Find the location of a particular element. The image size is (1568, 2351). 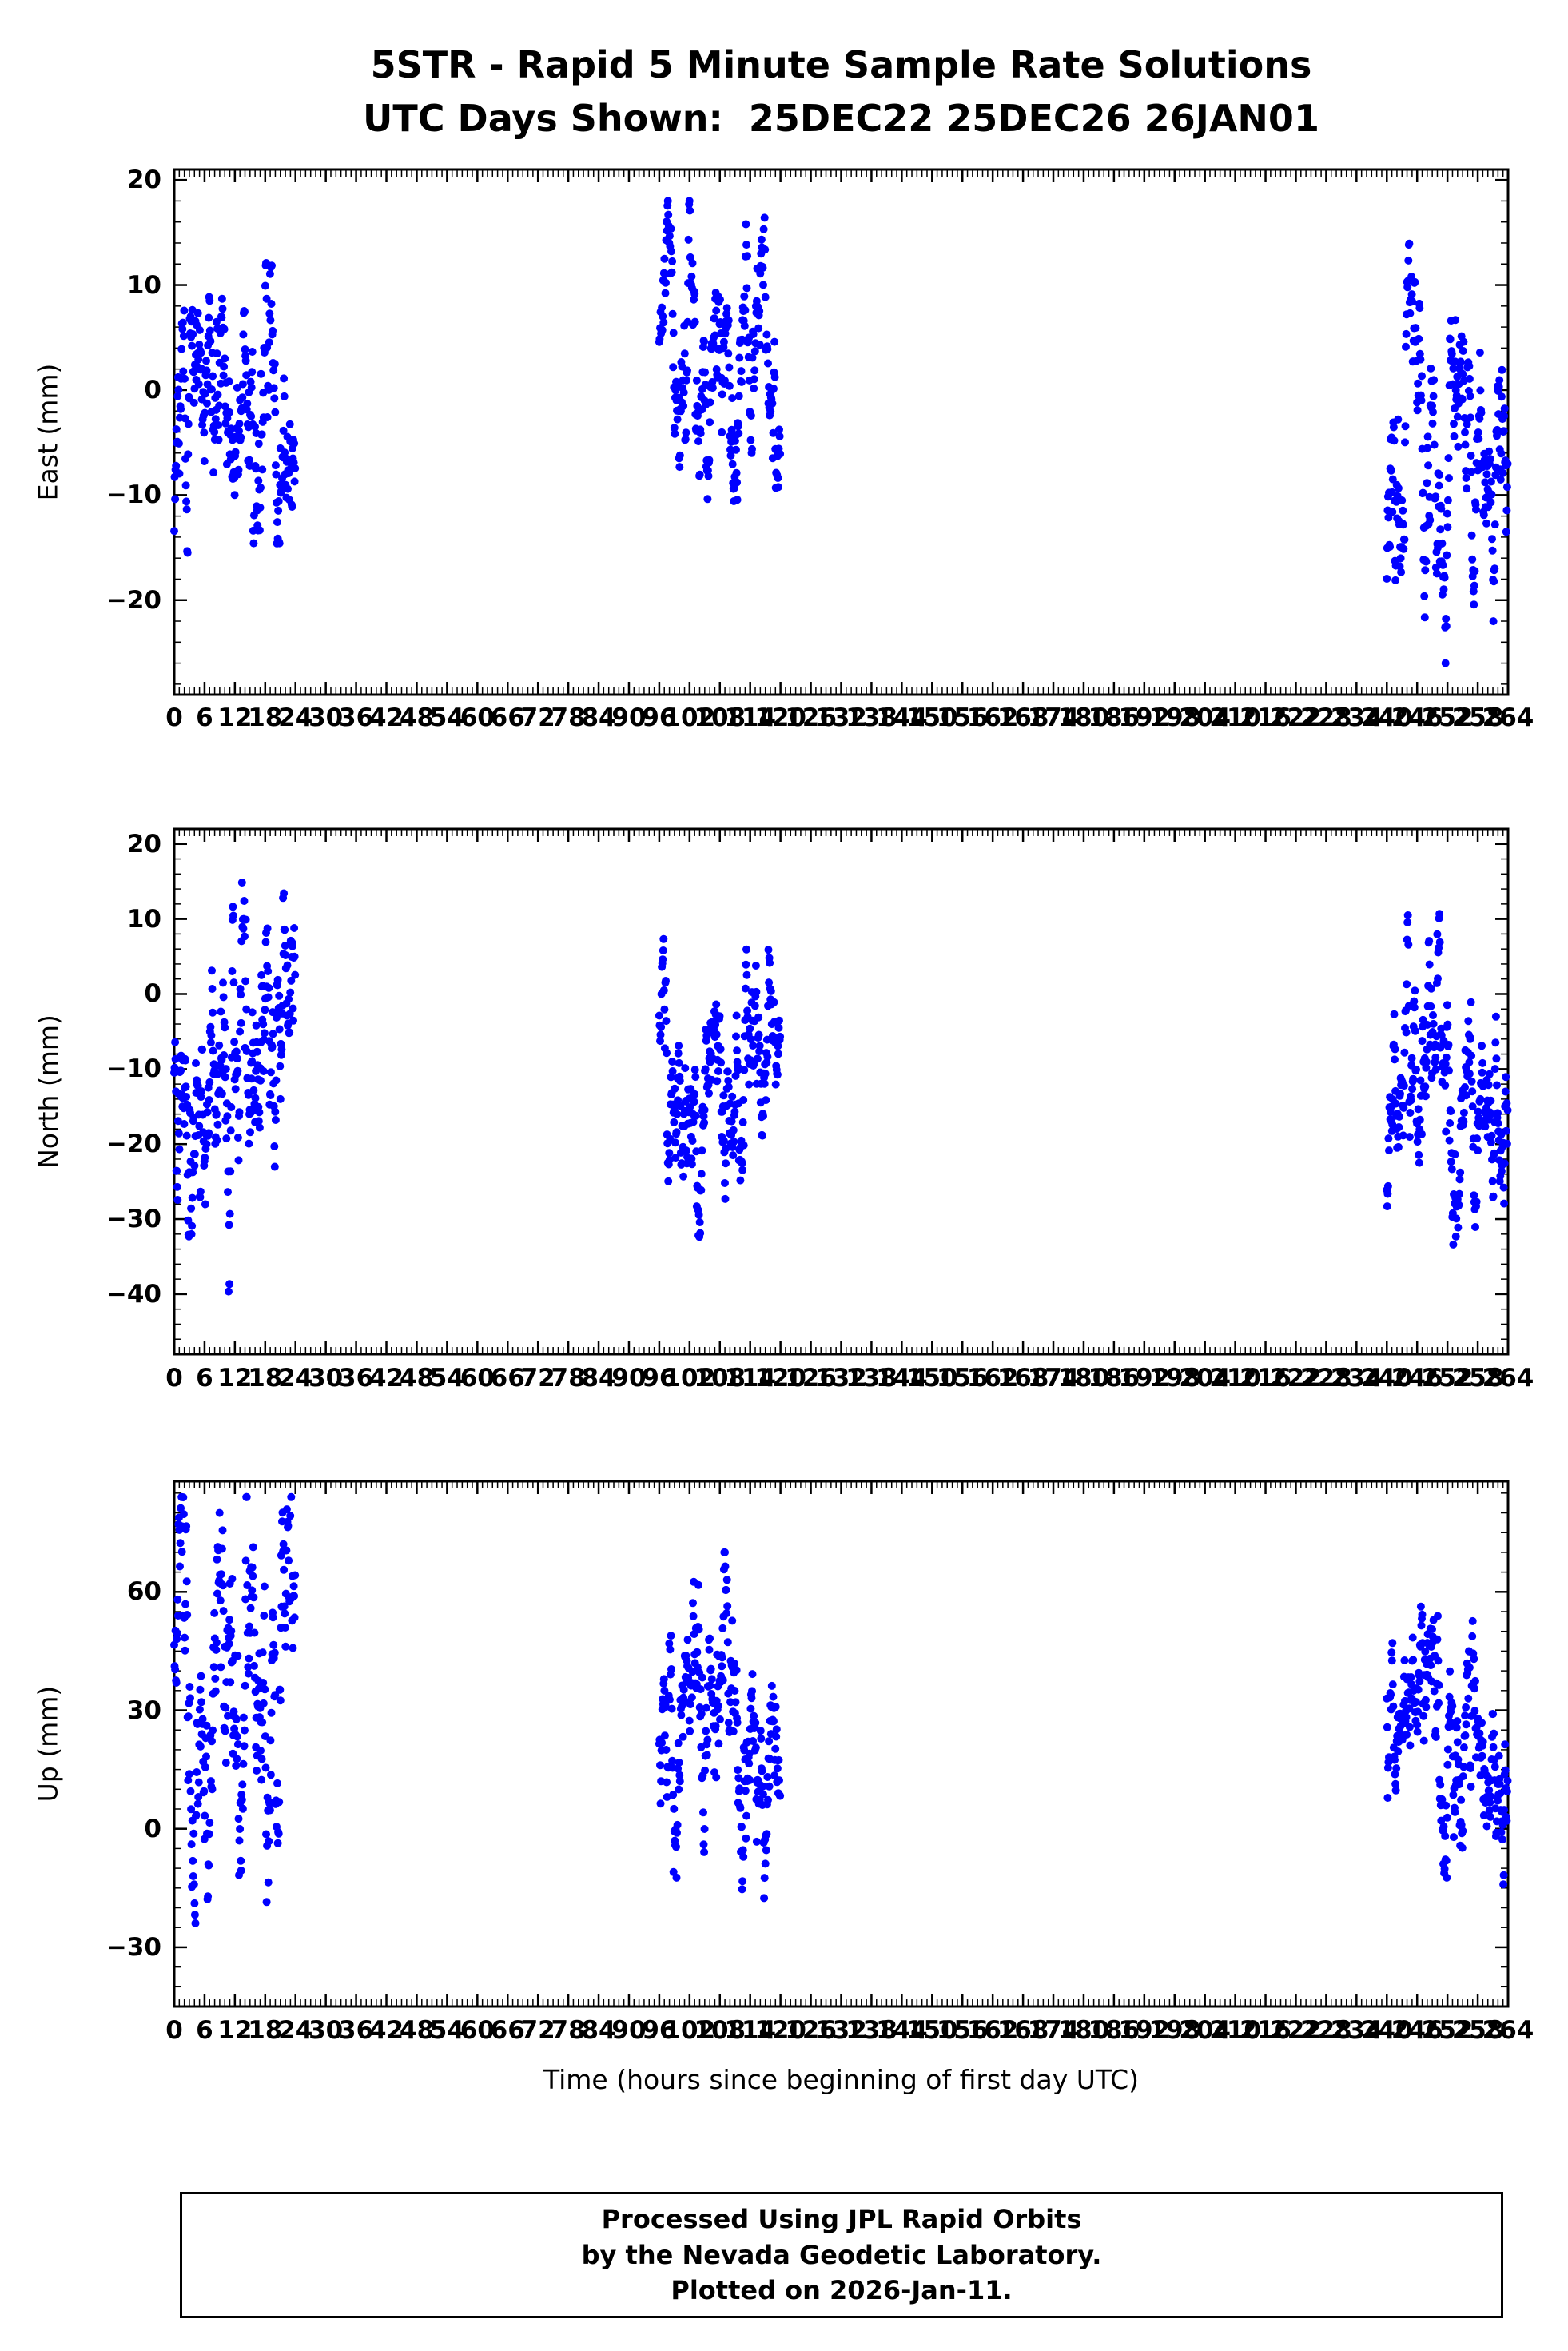

x-tick-label: 0 is located at coordinates (174, 1378).